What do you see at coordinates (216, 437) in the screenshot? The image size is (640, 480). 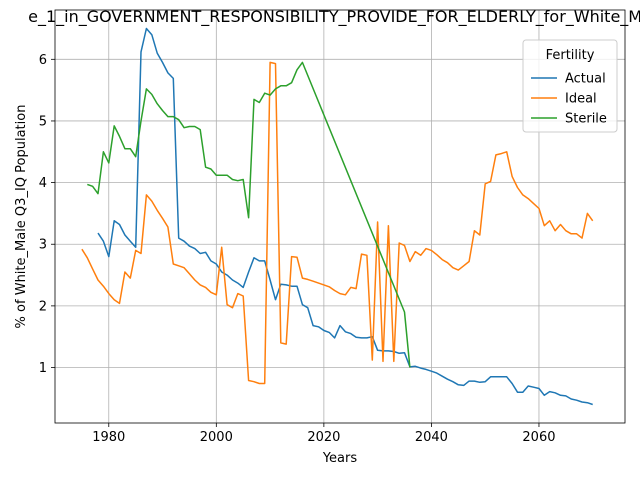 I see `x-tick-label: 2000` at bounding box center [216, 437].